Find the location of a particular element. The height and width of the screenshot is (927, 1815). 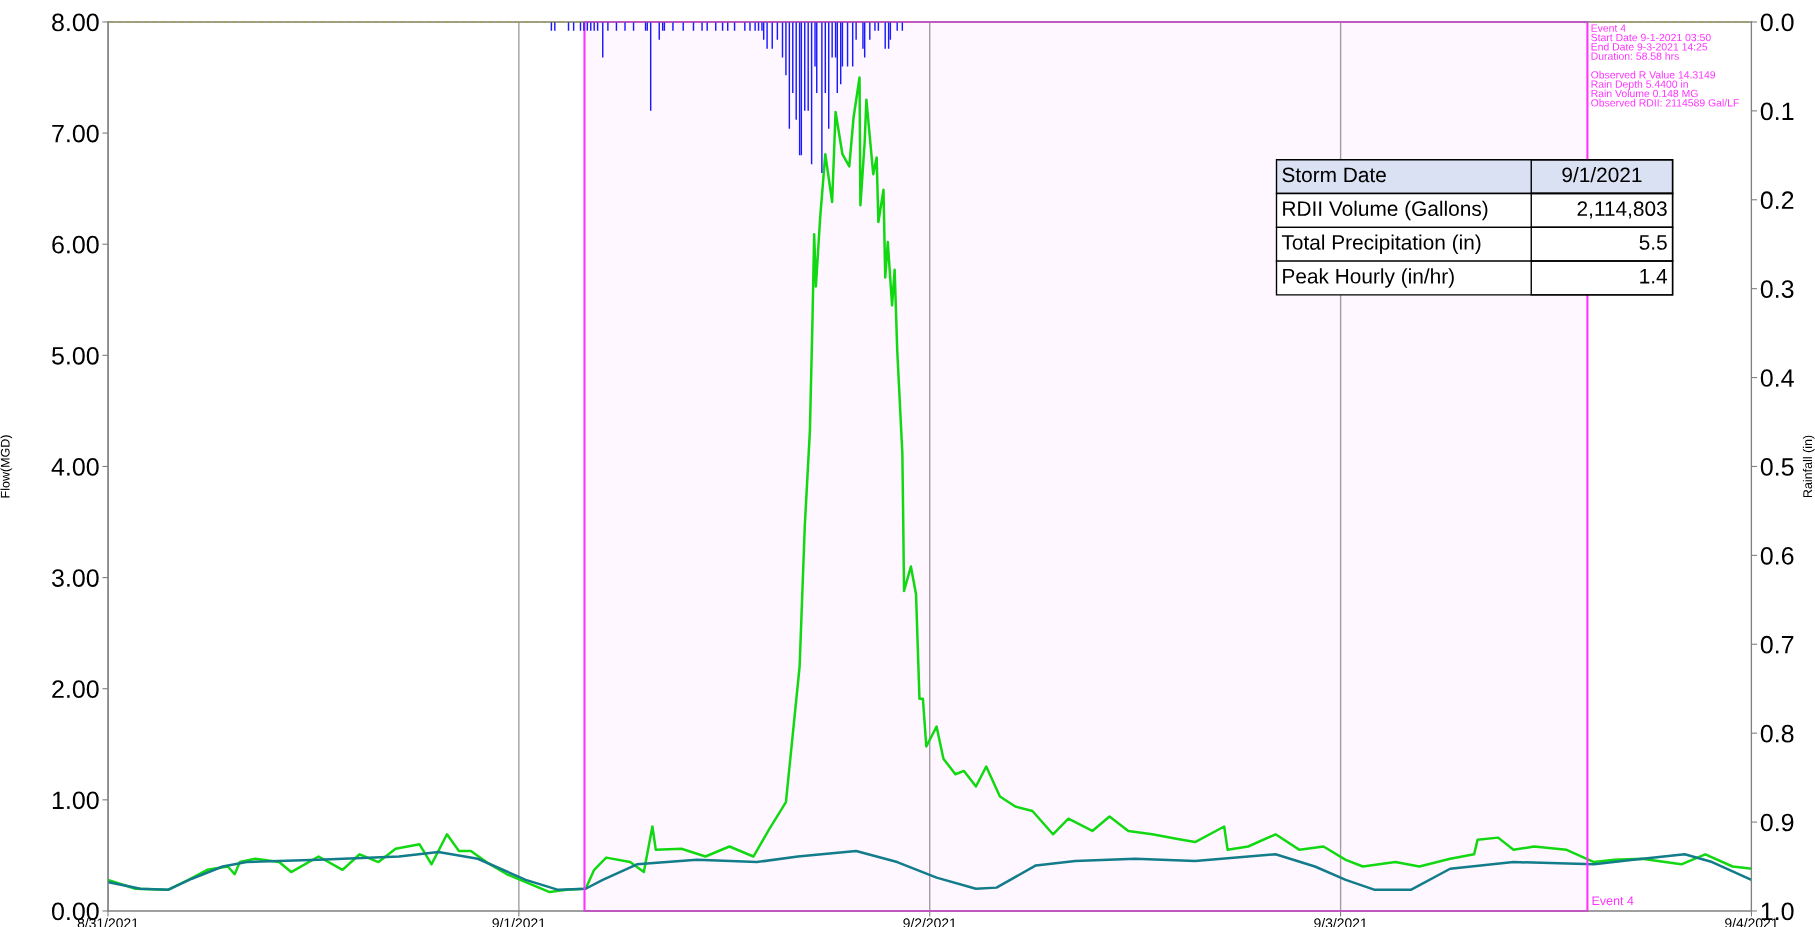

annotation: RDII Volume (Gallons) is located at coordinates (1385, 210).